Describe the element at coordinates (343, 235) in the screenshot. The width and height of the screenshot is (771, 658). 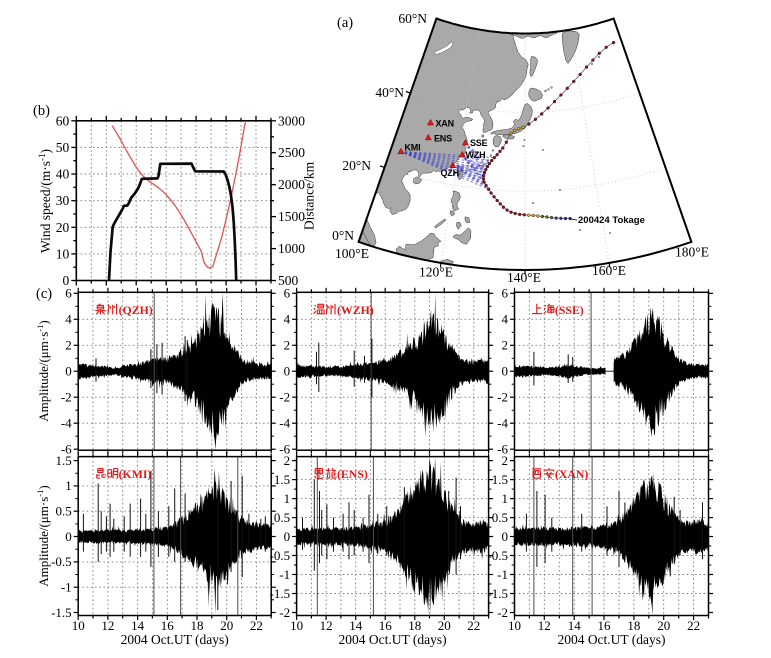
I see `svg-text: 0°N` at that location.